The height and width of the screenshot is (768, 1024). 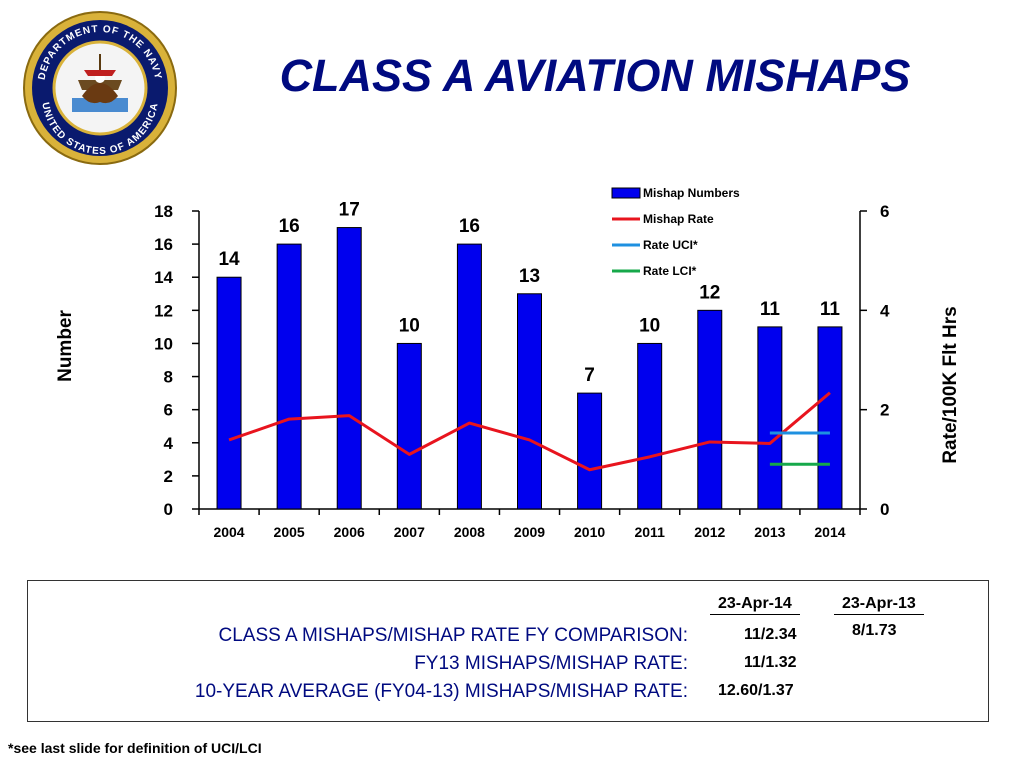 I want to click on y2-tick-label: 4, so click(x=885, y=310).